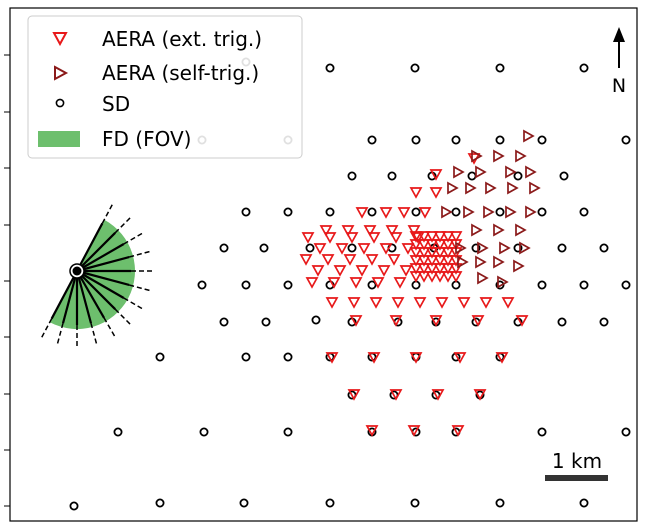  I want to click on north-arrow-icon, so click(619, 34).